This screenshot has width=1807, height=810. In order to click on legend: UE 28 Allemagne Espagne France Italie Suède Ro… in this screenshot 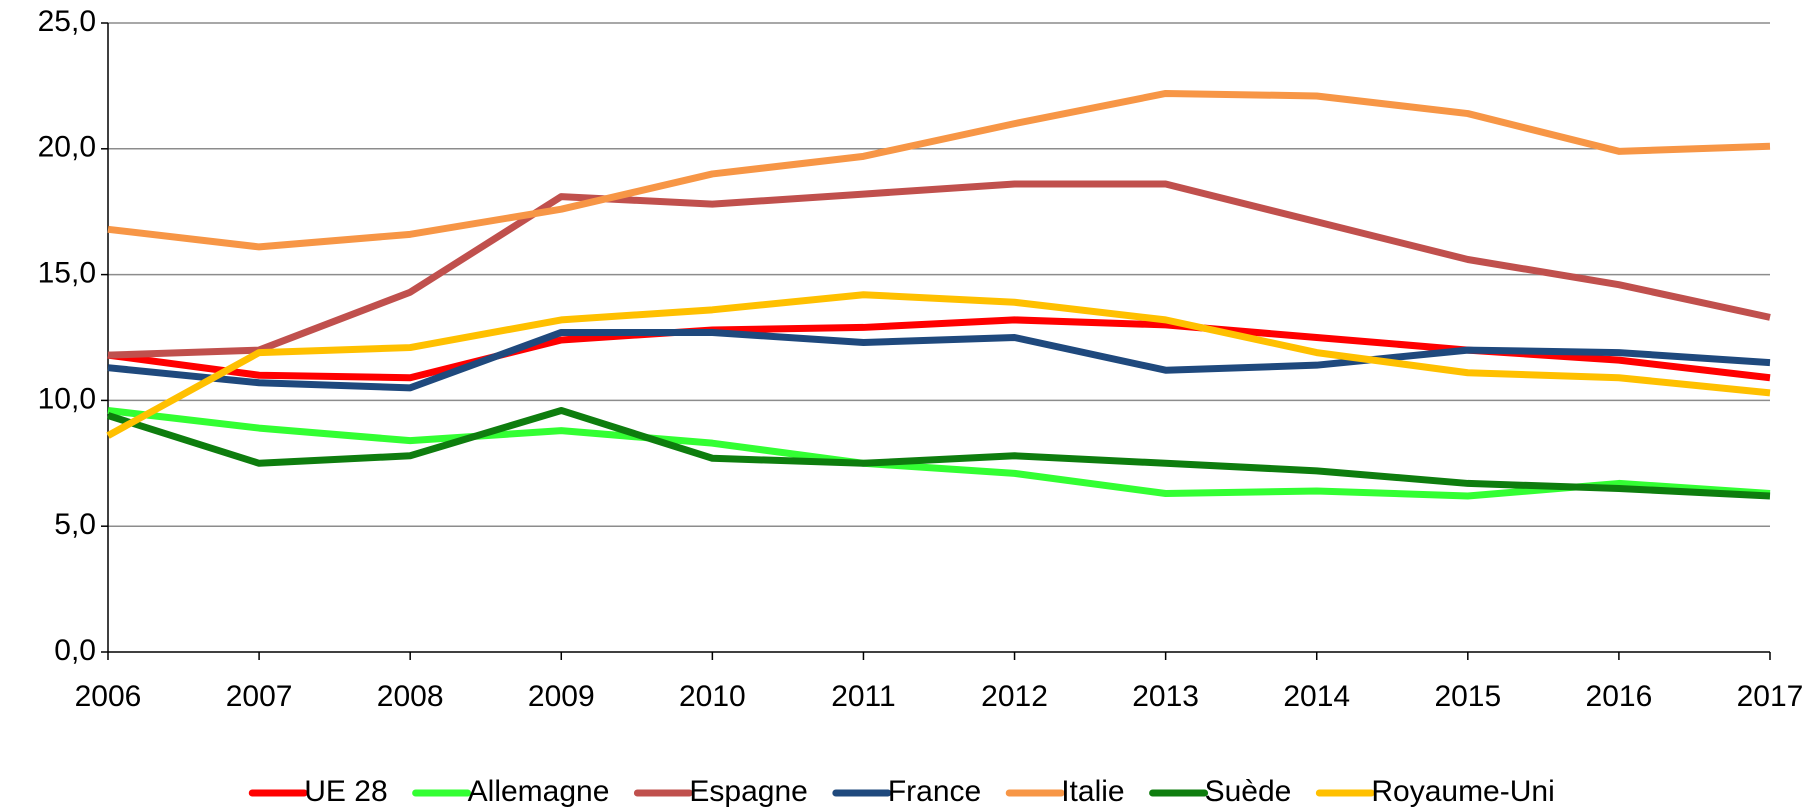, I will do `click(901, 791)`.